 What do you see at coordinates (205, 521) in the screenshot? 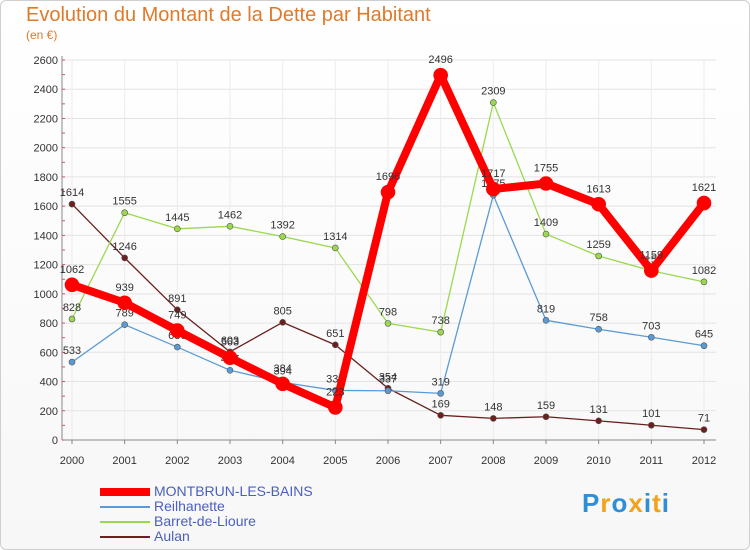
I see `legend-label: Barret-de-Lioure` at bounding box center [205, 521].